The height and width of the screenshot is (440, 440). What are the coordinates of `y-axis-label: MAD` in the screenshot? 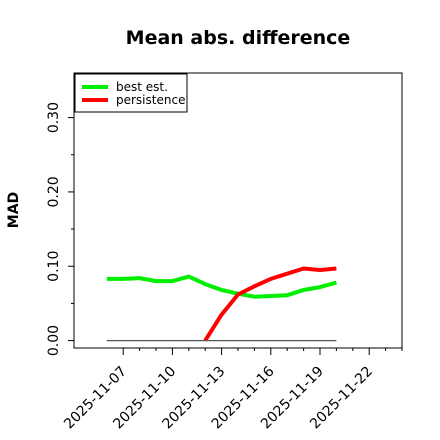 It's located at (14, 210).